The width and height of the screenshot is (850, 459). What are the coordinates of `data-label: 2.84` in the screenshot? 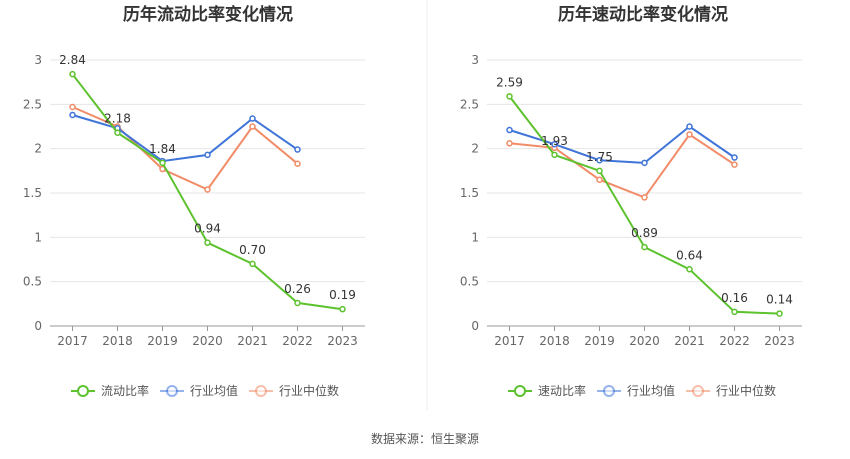 It's located at (72, 60).